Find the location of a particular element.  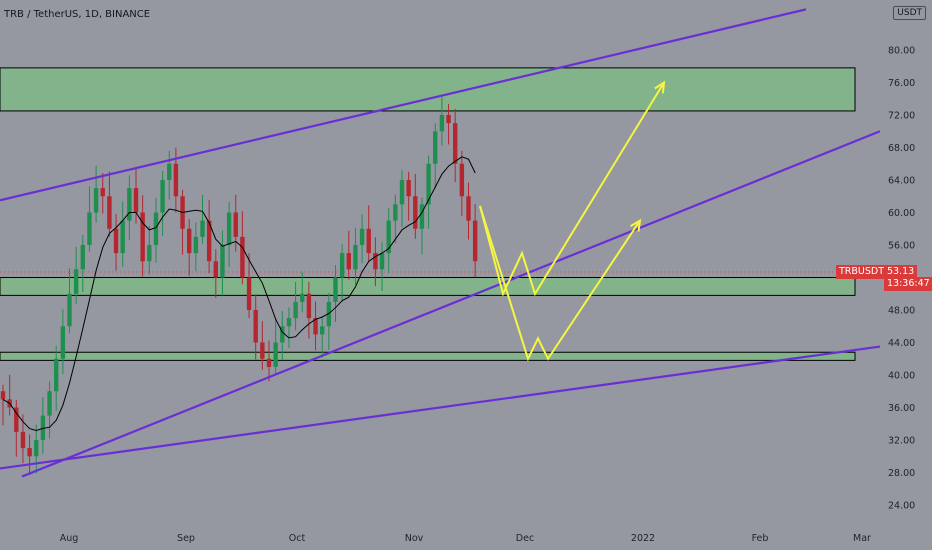

x-tick-label: Aug is located at coordinates (69, 538).